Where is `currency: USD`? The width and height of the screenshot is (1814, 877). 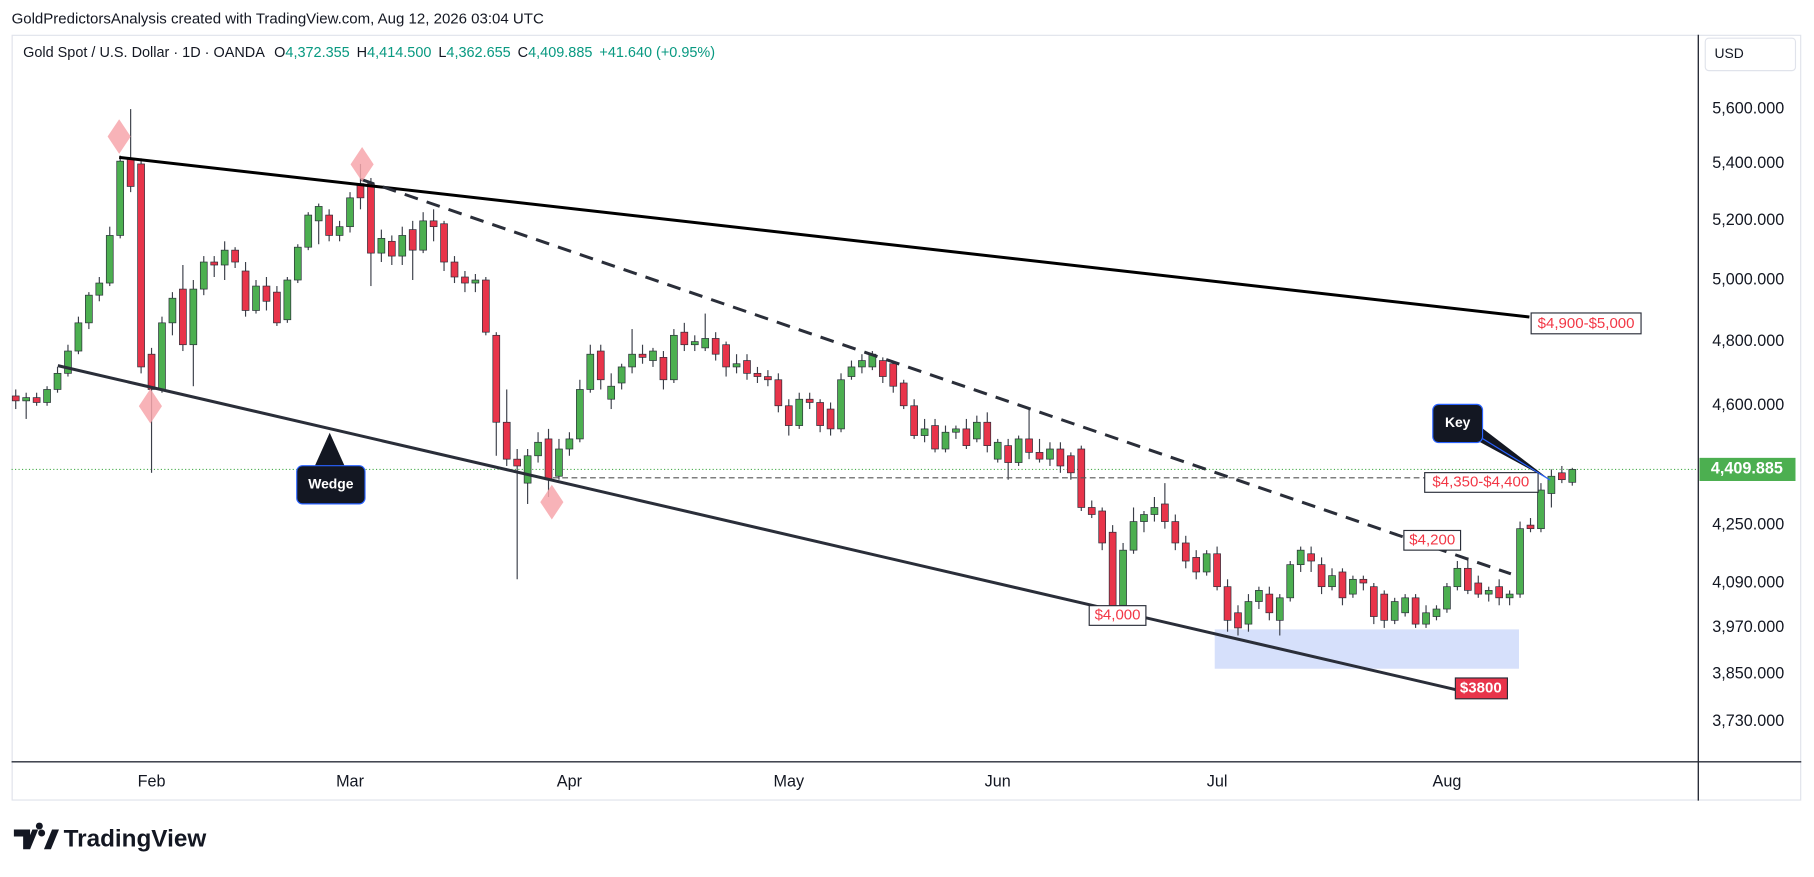 currency: USD is located at coordinates (1729, 53).